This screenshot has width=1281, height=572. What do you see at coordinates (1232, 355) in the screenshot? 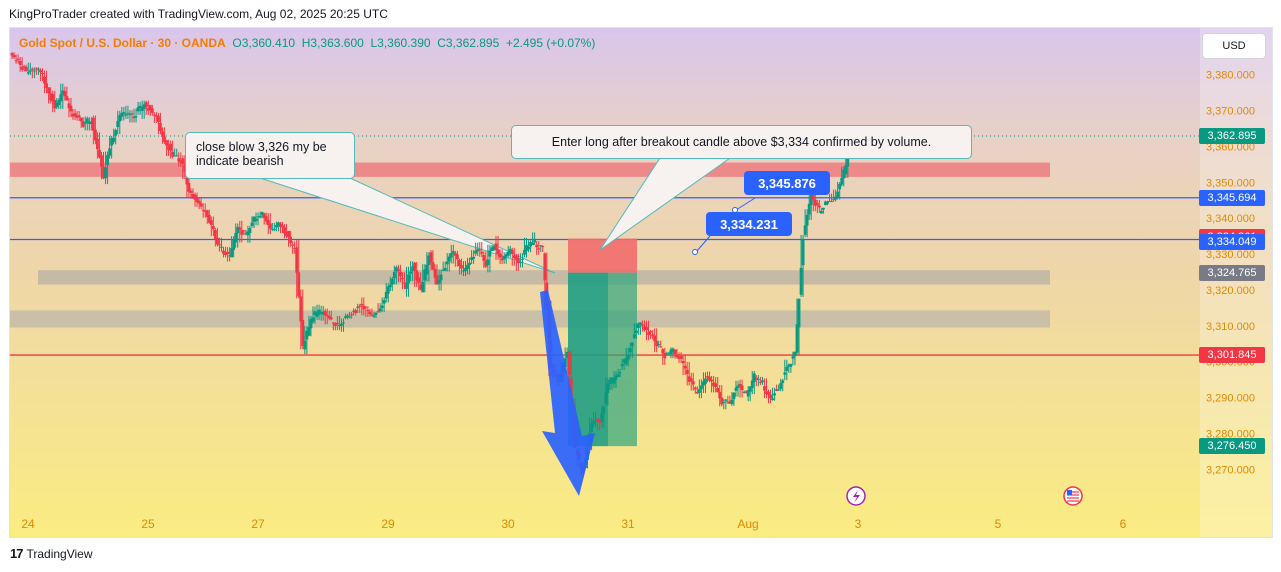
I see `price-axis-label: 3,301.845` at bounding box center [1232, 355].